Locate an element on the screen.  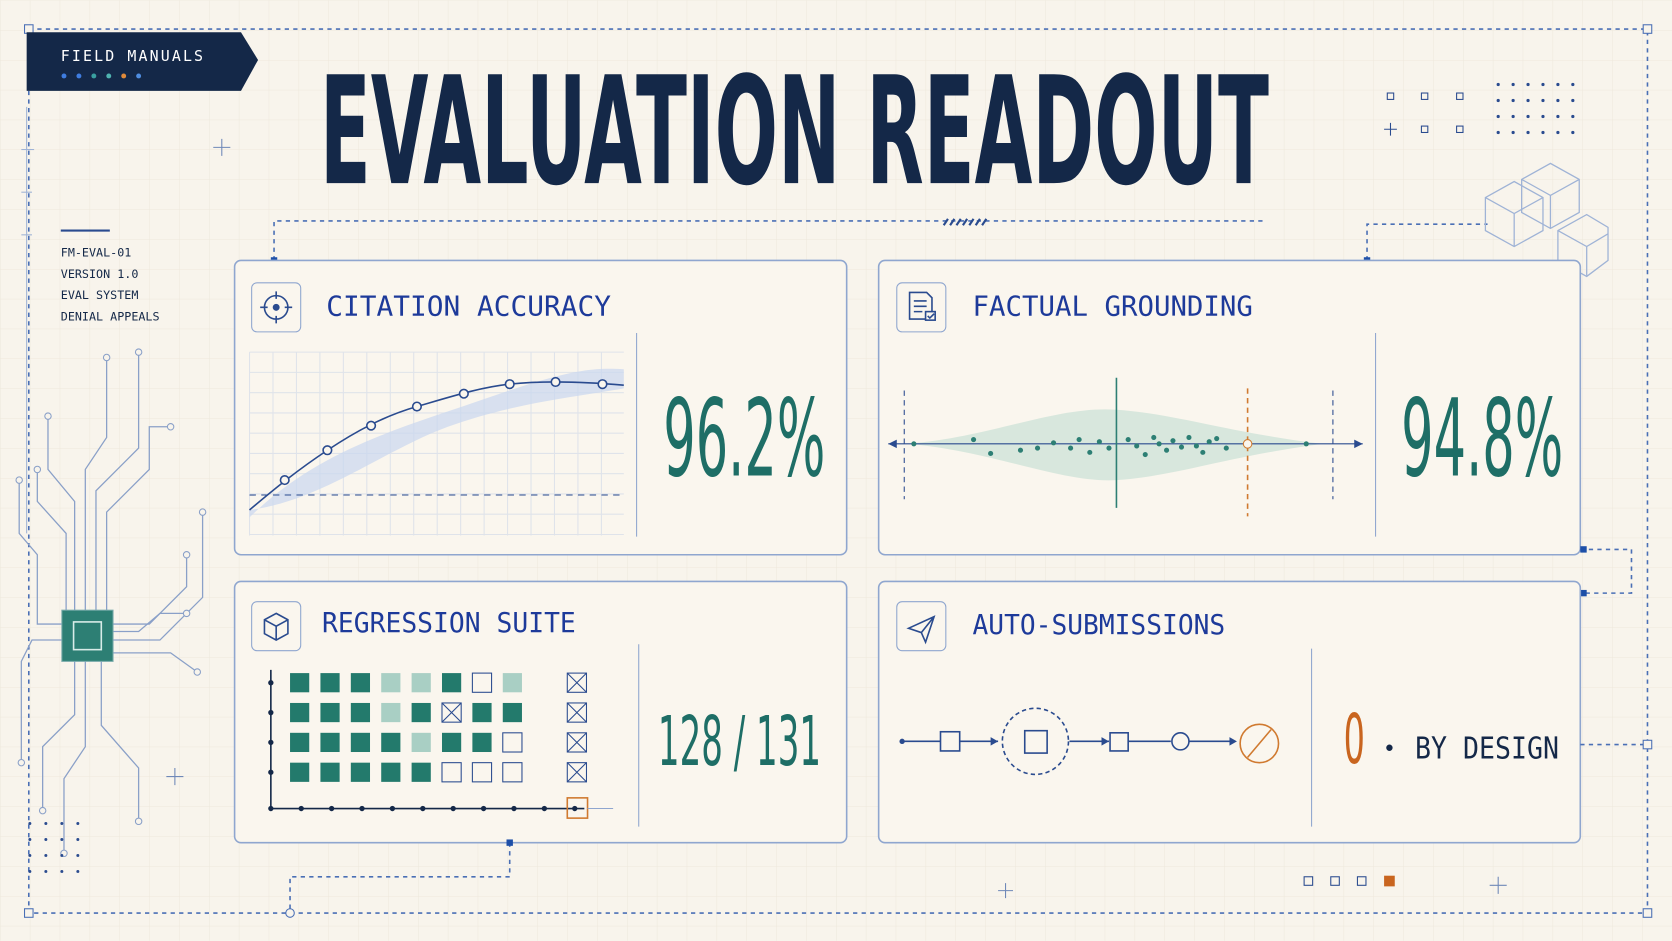
row-dot is located at coordinates (271, 772).